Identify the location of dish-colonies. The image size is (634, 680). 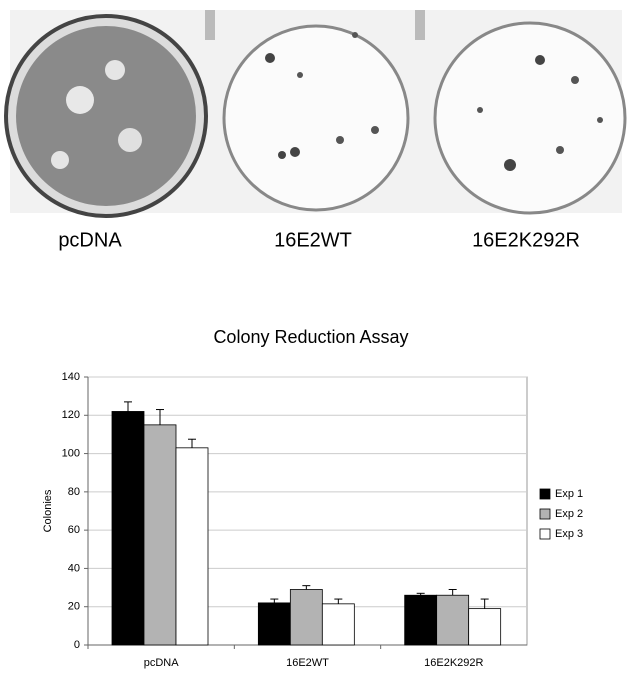
(106, 116).